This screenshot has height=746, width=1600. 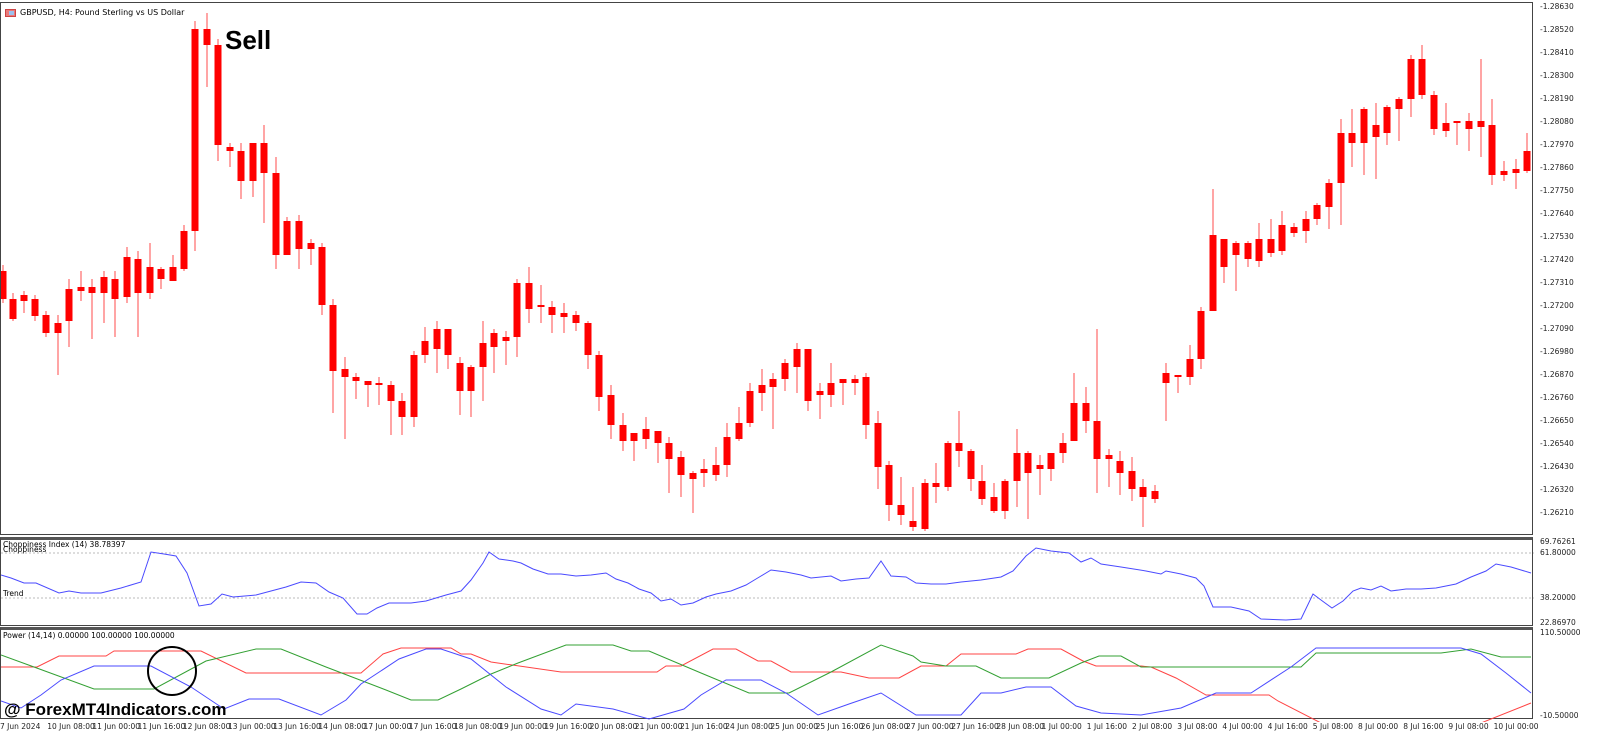 I want to click on price-tick-label: -1.26540, so click(x=1557, y=443).